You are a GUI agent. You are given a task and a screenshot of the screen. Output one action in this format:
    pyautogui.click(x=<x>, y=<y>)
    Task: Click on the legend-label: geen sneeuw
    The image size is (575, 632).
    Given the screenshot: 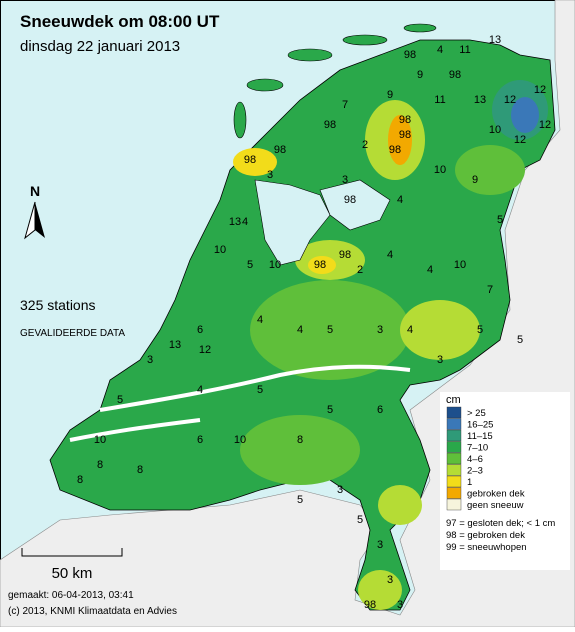 What is the action you would take?
    pyautogui.click(x=495, y=505)
    